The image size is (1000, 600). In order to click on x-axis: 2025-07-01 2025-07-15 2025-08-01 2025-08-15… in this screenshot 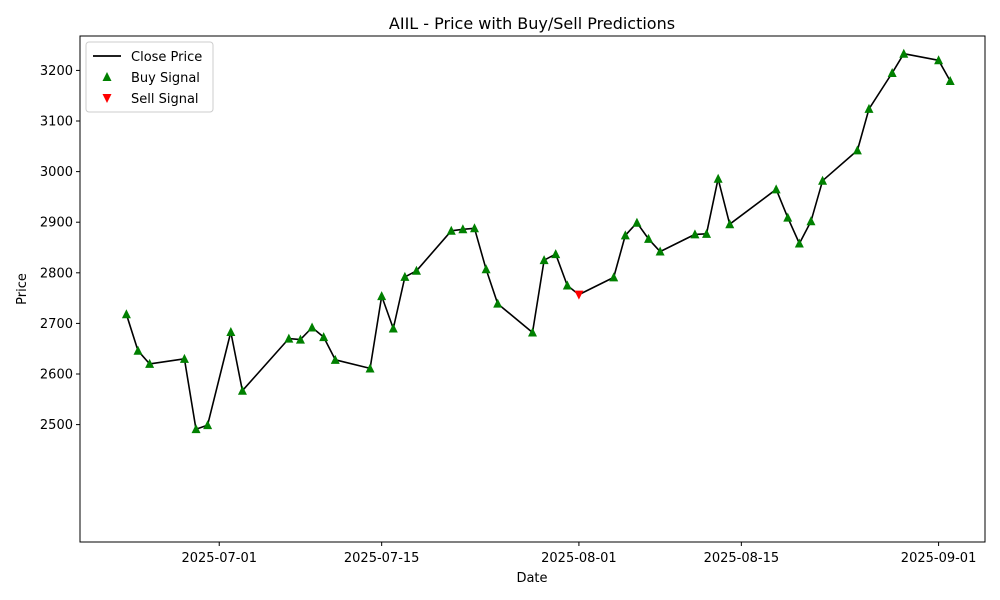, I will do `click(578, 554)`.